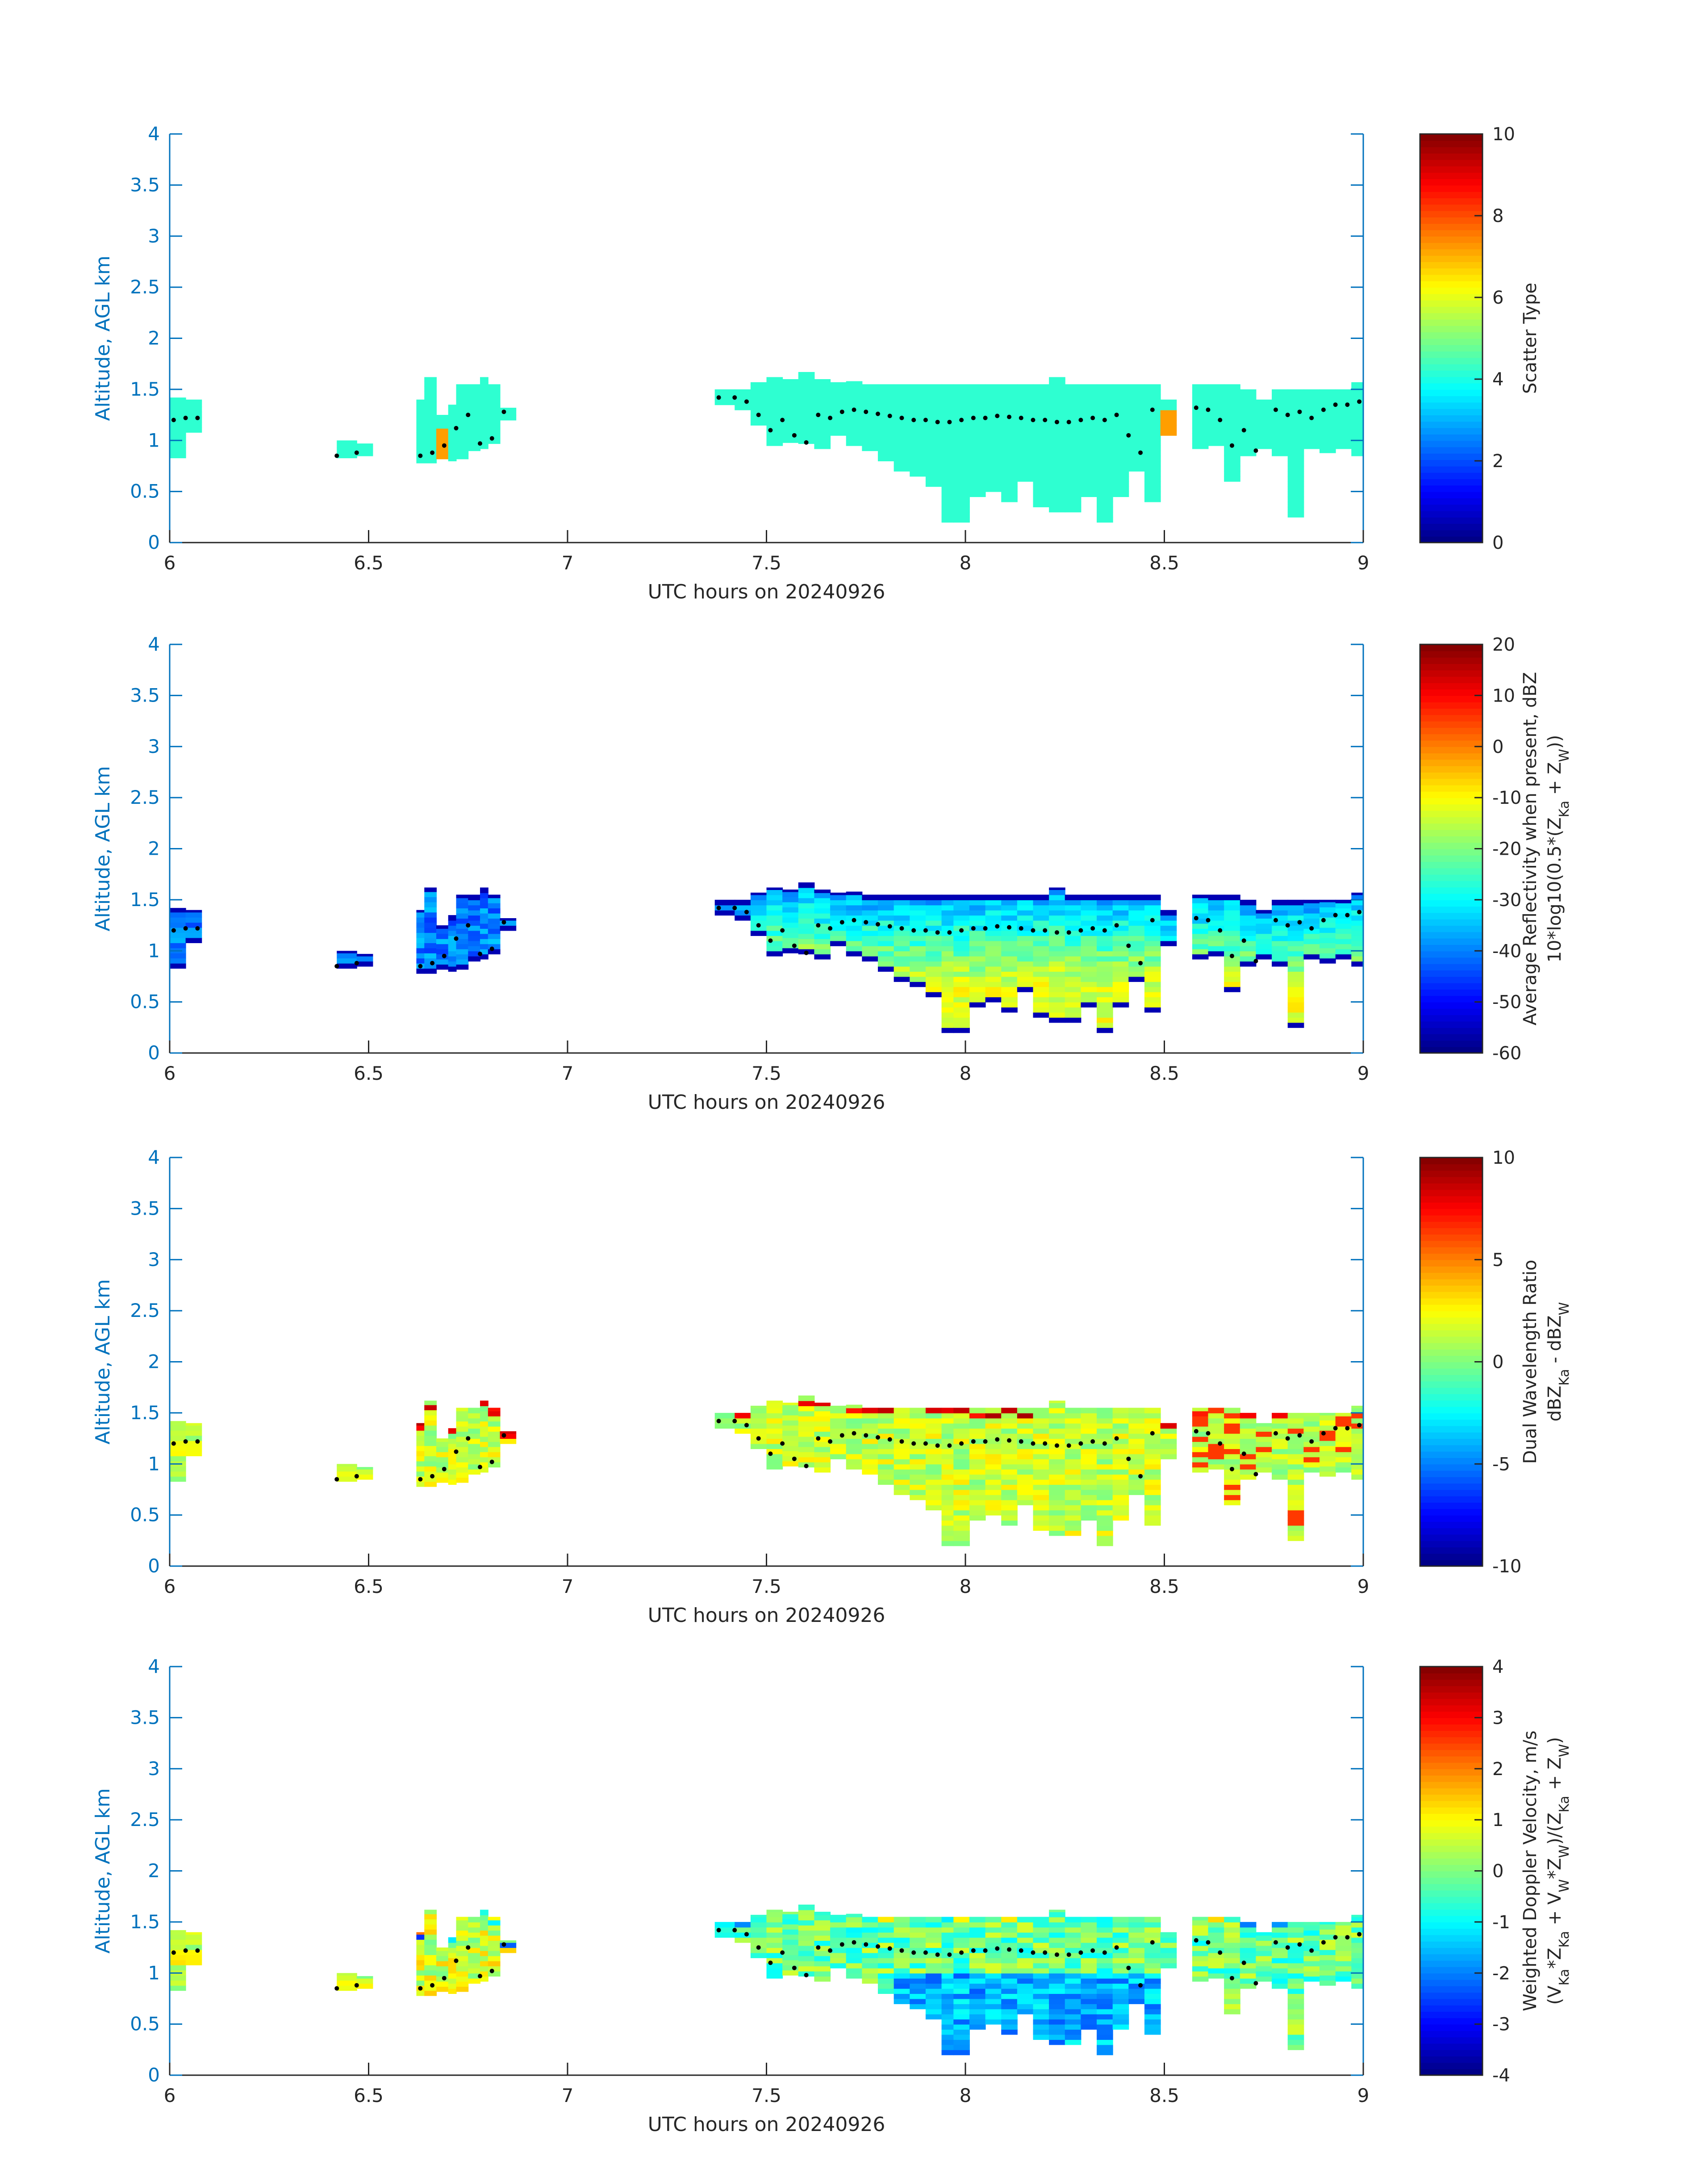 Image resolution: width=1708 pixels, height=2177 pixels. What do you see at coordinates (1497, 379) in the screenshot?
I see `colorbar-tick-label: 4` at bounding box center [1497, 379].